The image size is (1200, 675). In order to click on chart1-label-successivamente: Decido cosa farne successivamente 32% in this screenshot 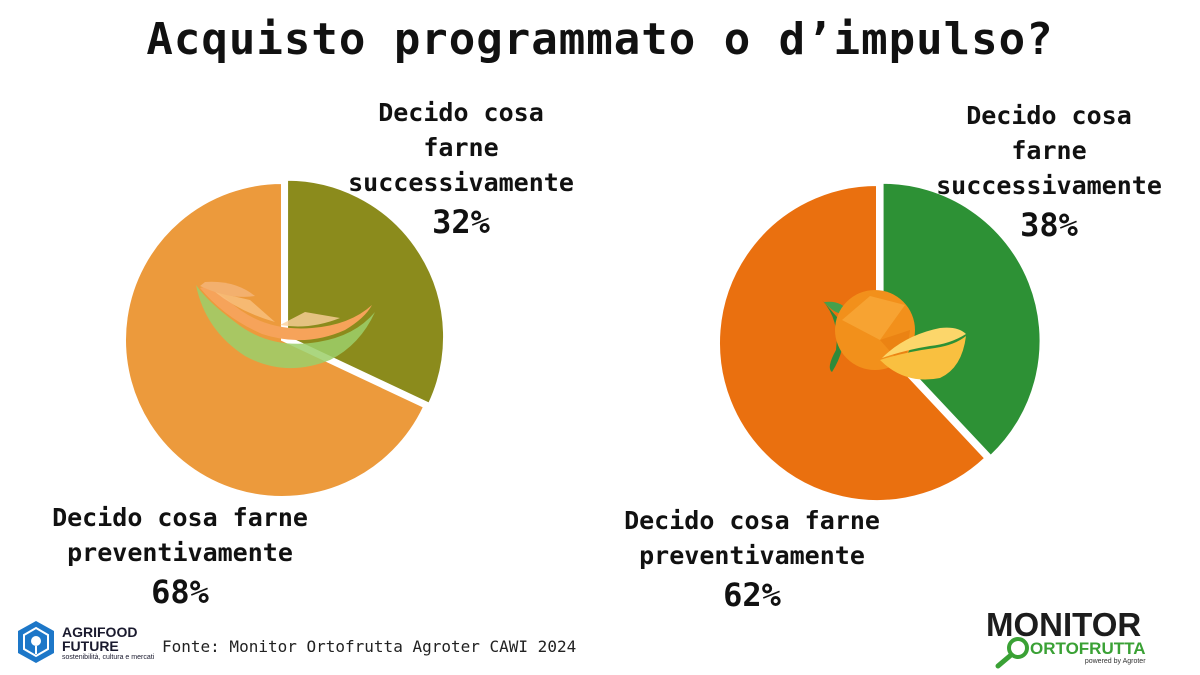, I will do `click(461, 169)`.